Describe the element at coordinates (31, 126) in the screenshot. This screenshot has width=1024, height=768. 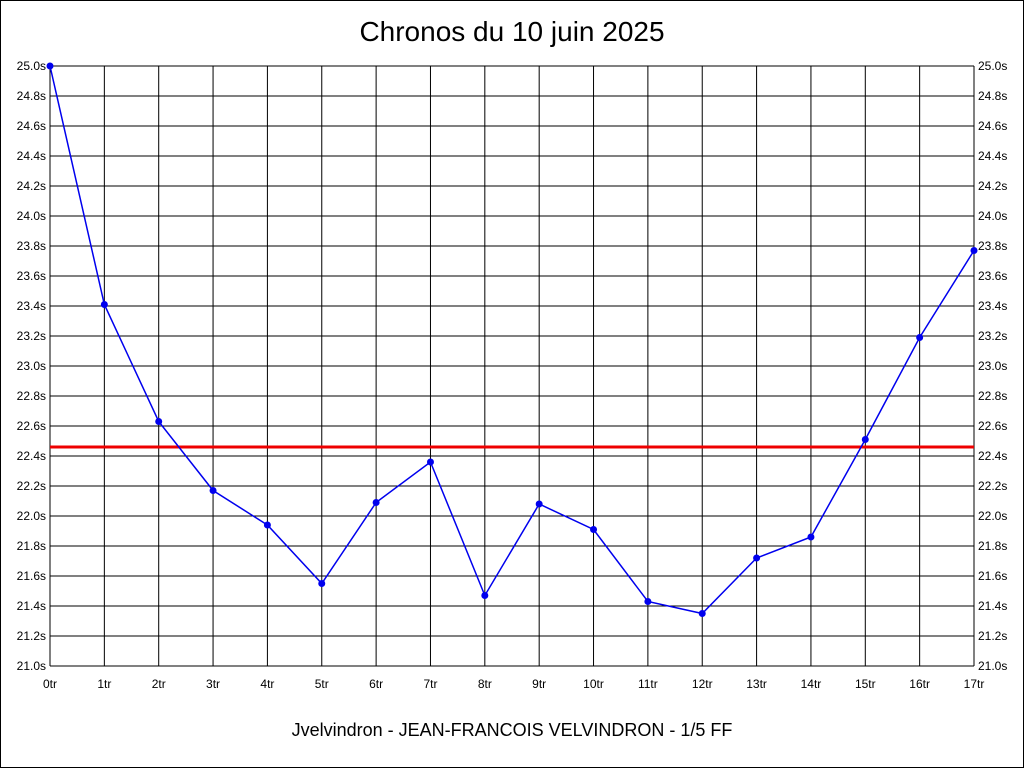
I see `y-tick-label-left: 24.6s` at that location.